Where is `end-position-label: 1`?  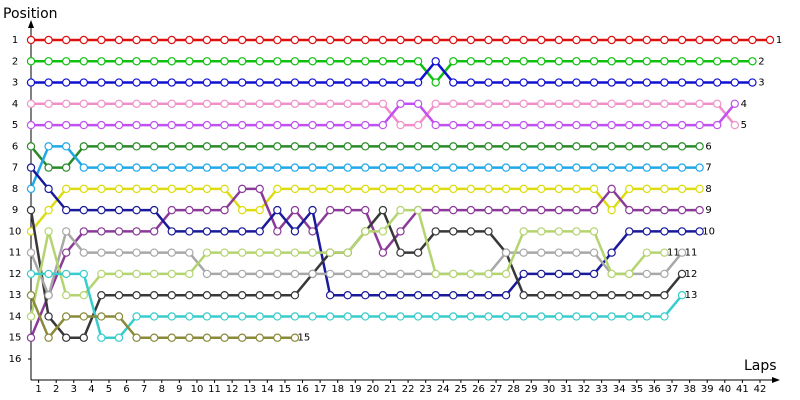 end-position-label: 1 is located at coordinates (779, 40).